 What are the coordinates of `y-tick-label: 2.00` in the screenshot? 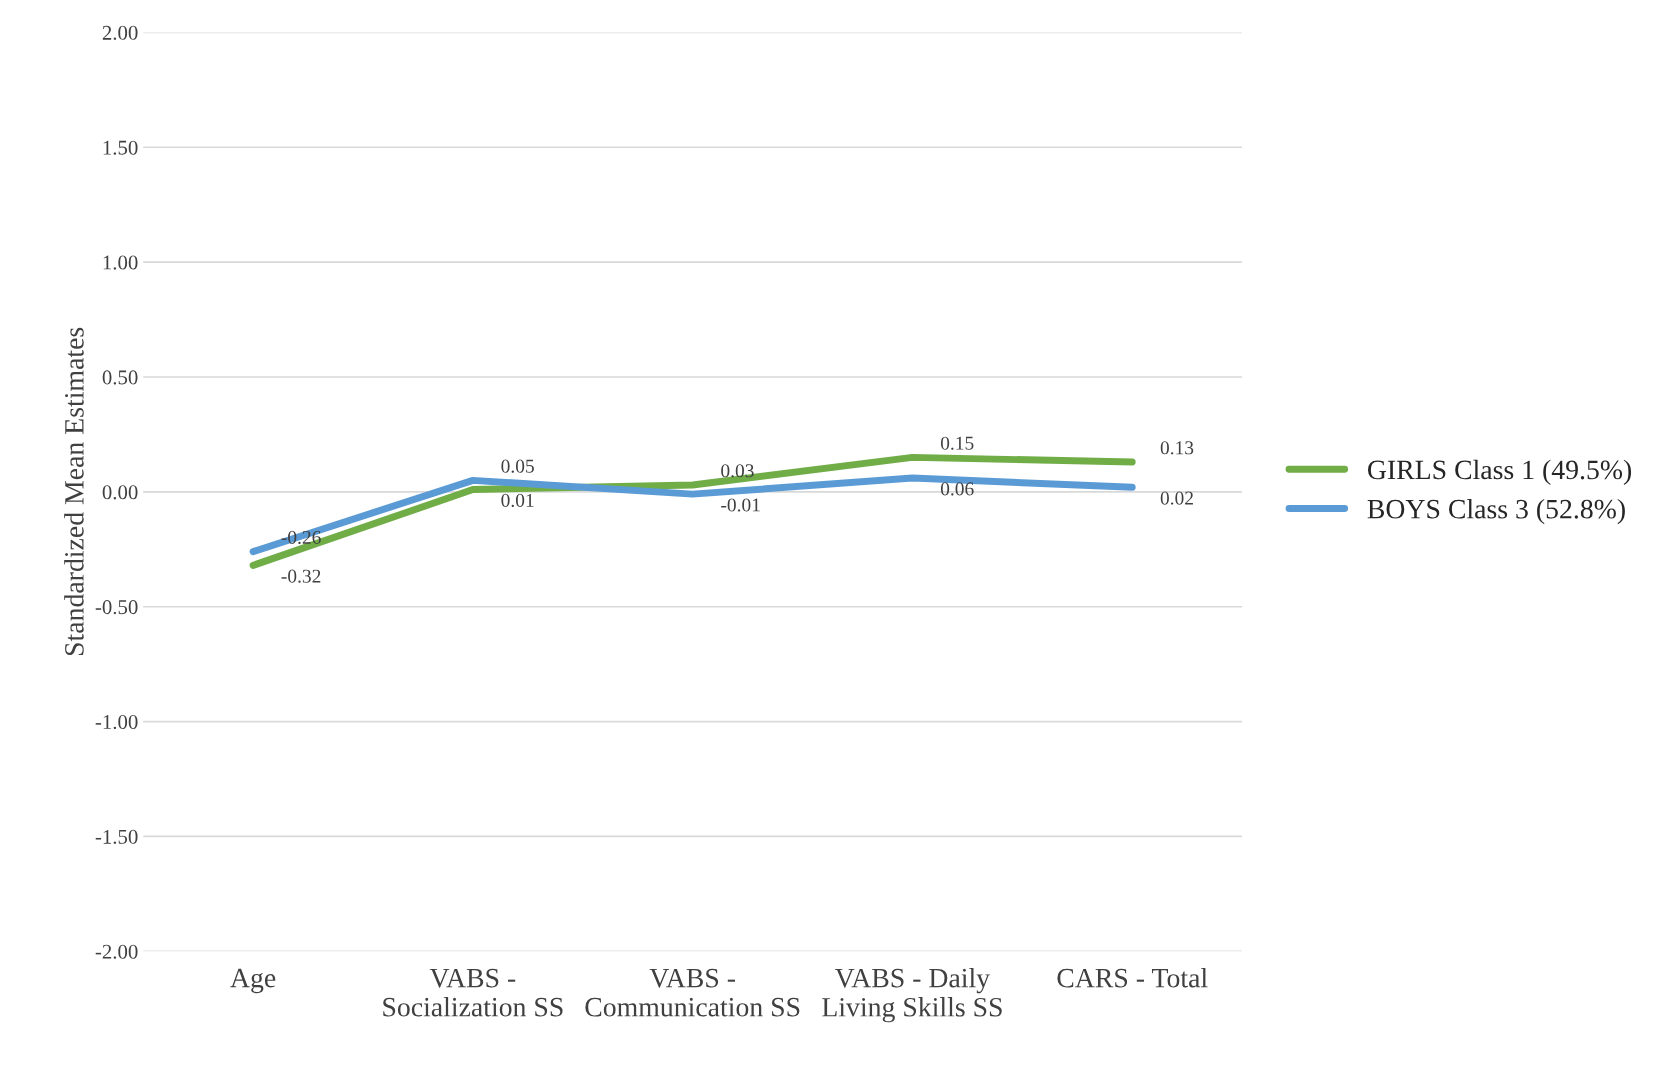 It's located at (120, 32).